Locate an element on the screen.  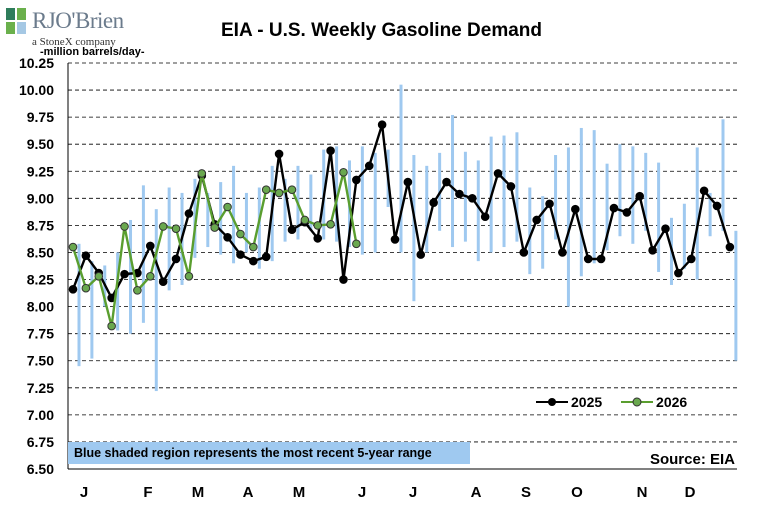
x-tick-label: M is located at coordinates (198, 492).